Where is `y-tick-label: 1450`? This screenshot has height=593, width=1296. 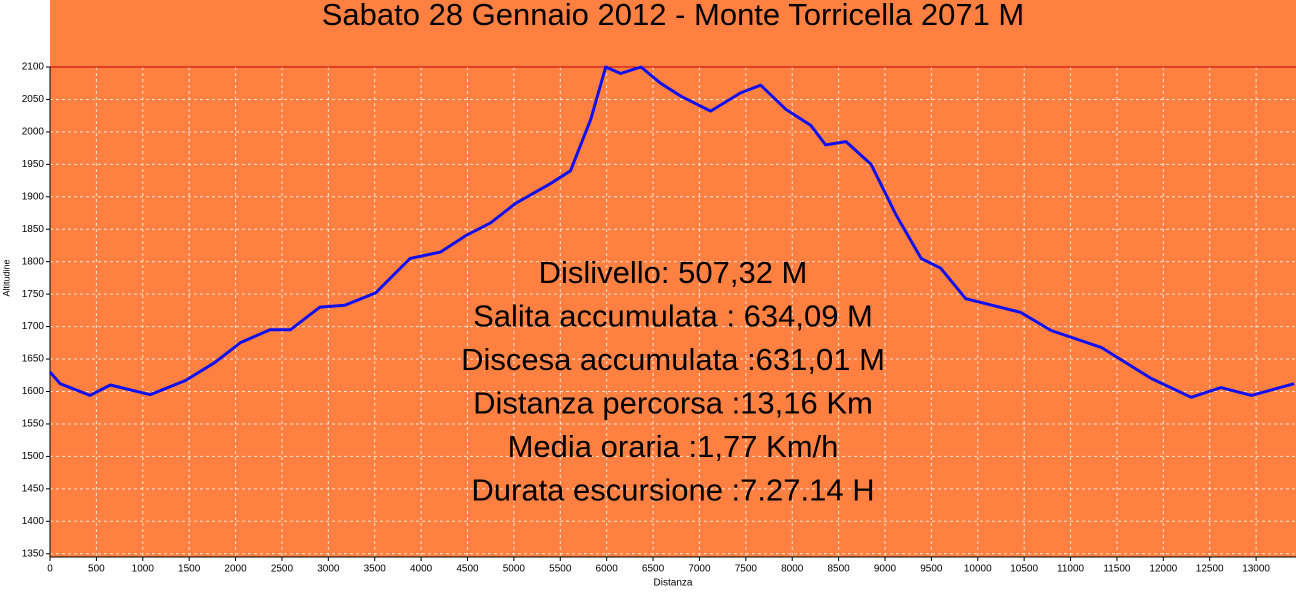
y-tick-label: 1450 is located at coordinates (33, 488).